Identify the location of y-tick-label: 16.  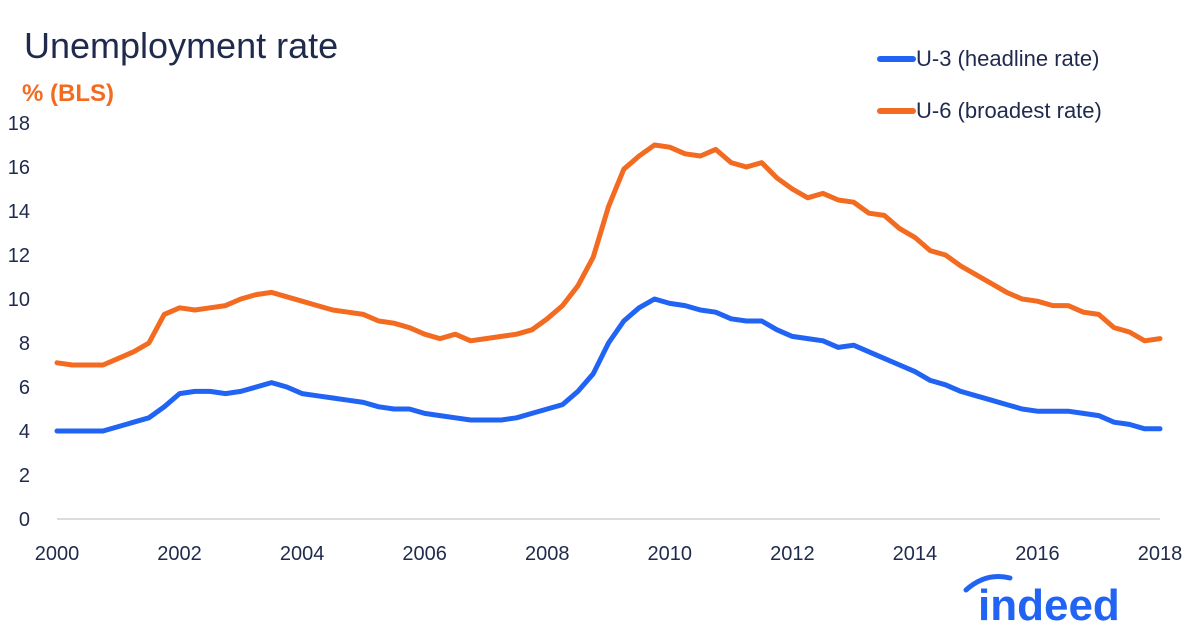
(19, 168).